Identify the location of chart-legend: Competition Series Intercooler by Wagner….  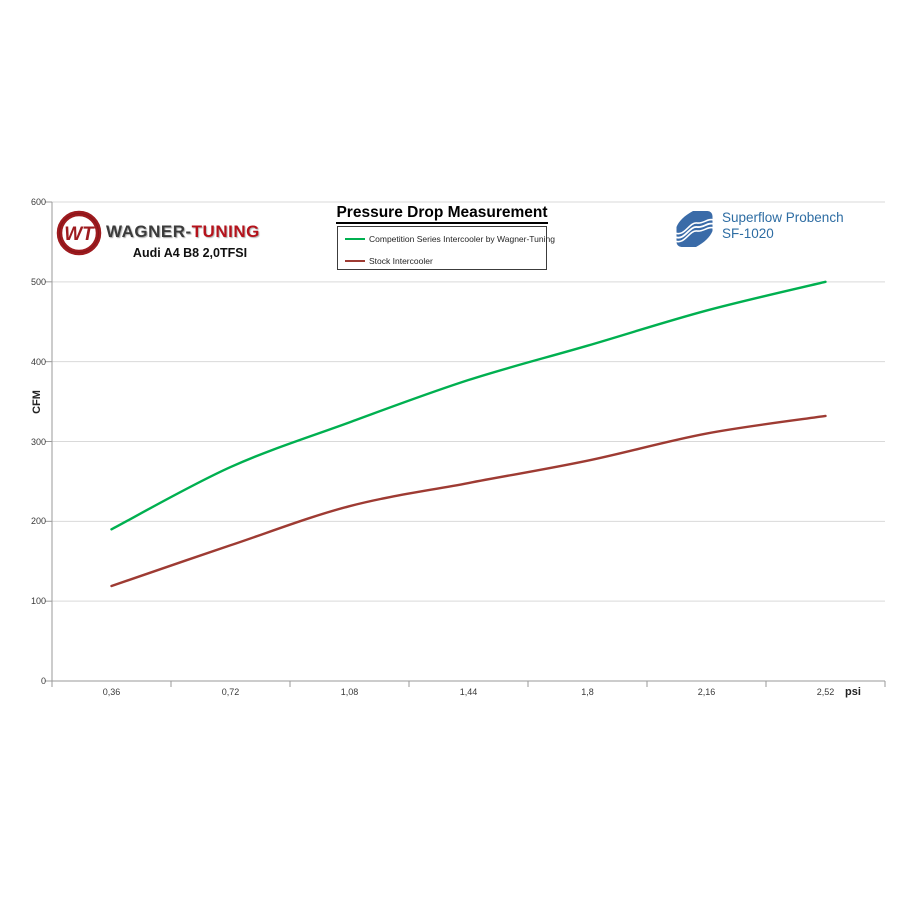
(446, 248).